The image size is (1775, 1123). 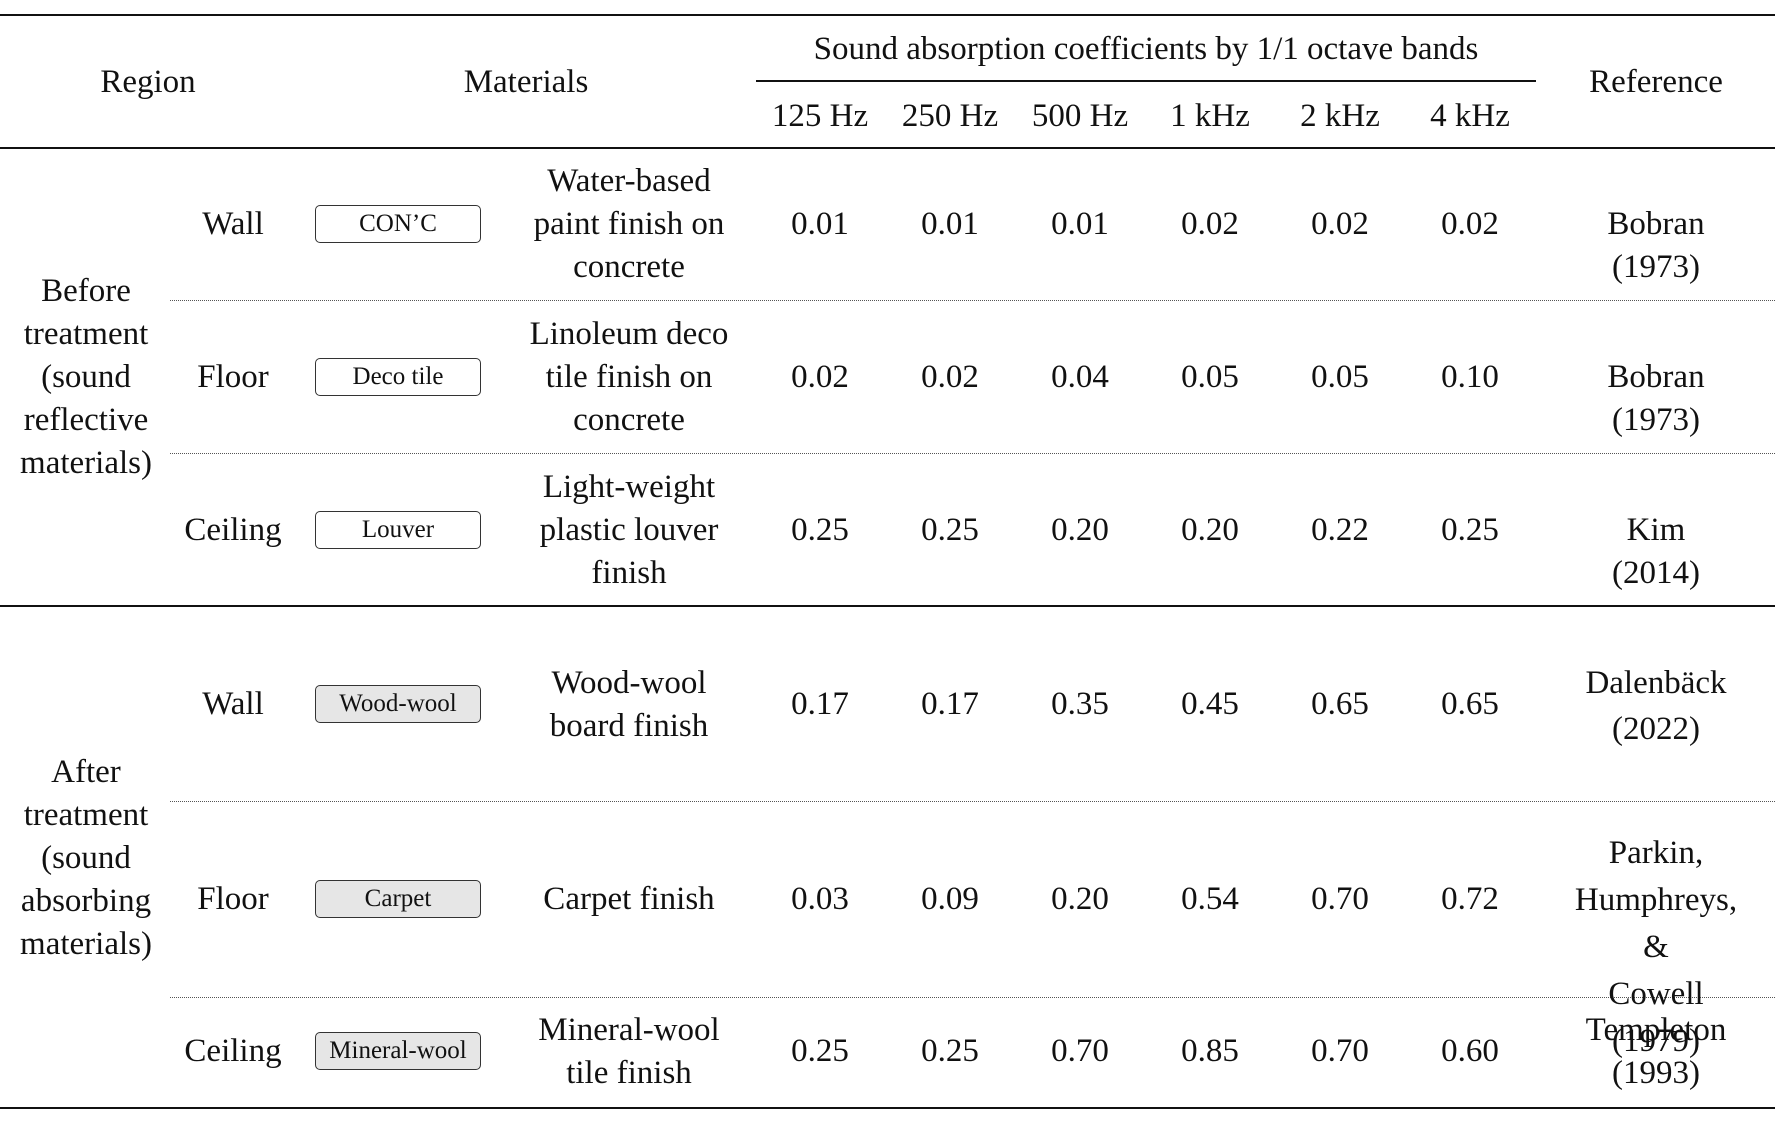 I want to click on reference-cell: Templeton (1993), so click(x=1656, y=1051).